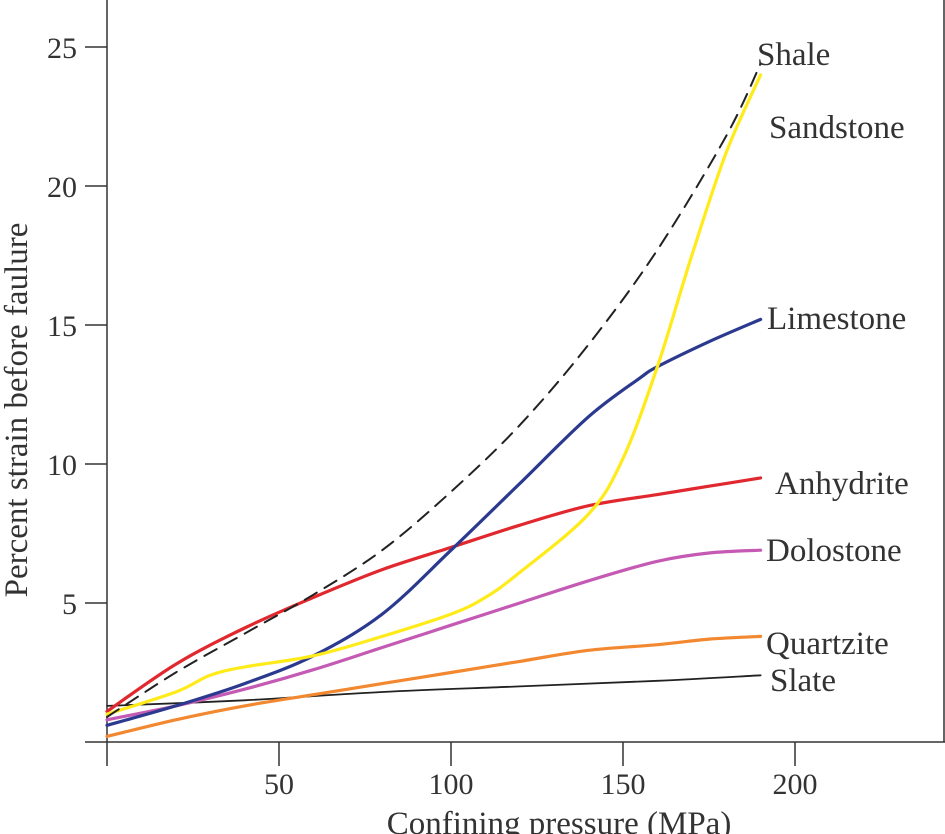  What do you see at coordinates (623, 784) in the screenshot?
I see `x-tick-label: 150` at bounding box center [623, 784].